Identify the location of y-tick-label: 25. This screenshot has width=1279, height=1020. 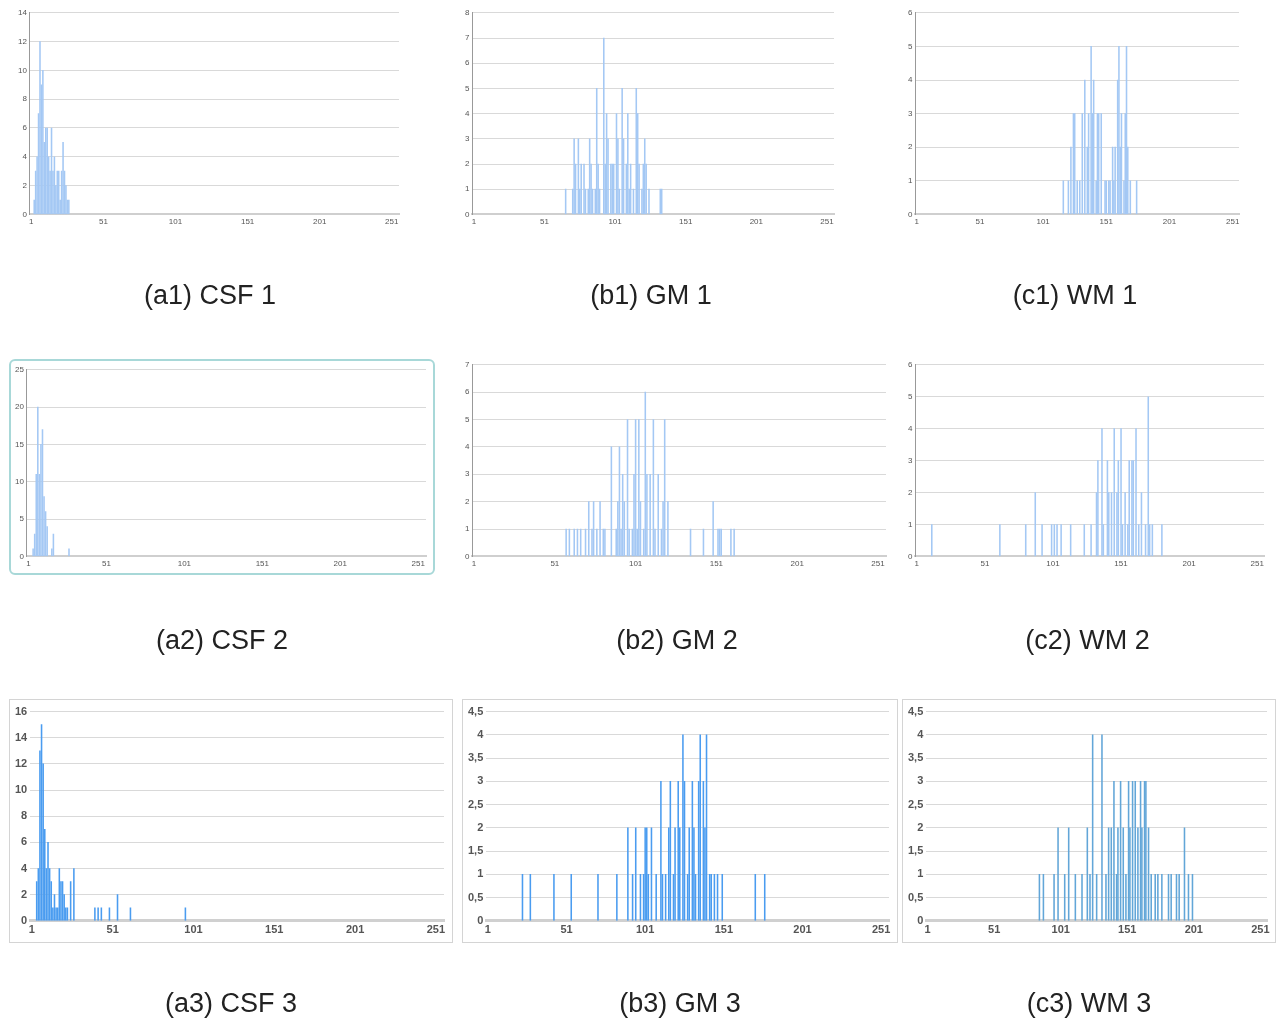
(19, 369).